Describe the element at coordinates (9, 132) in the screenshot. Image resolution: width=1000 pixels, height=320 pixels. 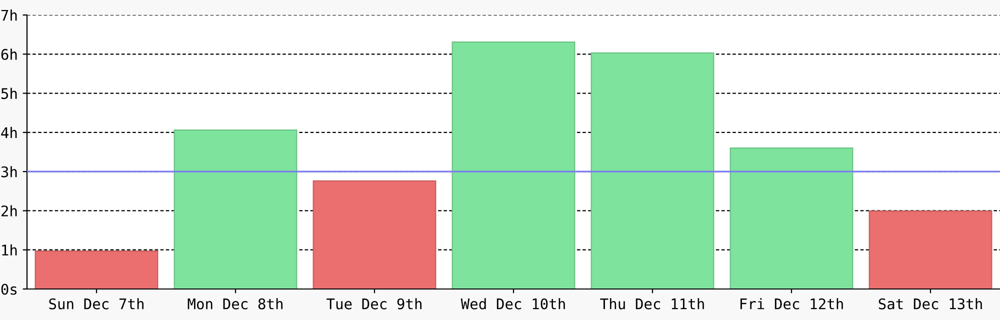
I see `y-tick-label: 4h` at that location.